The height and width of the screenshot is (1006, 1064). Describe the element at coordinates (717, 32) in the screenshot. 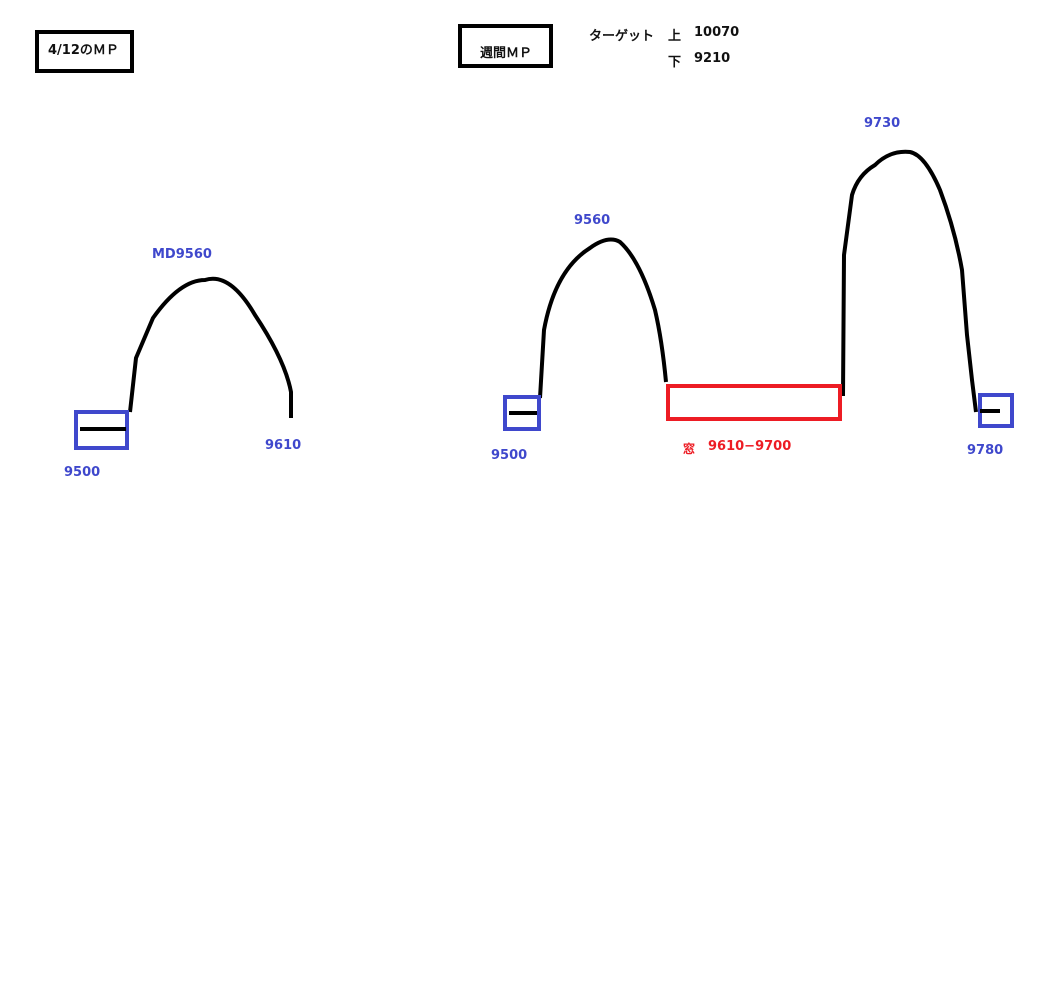

I see `upper-value: 10070` at that location.